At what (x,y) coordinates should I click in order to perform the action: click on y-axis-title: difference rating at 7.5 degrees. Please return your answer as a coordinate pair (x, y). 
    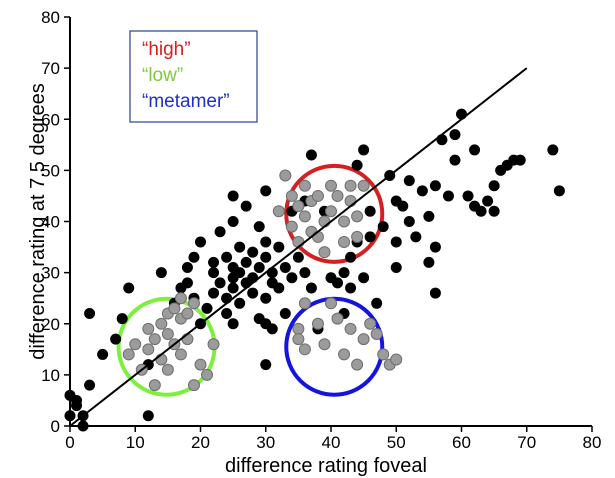
    Looking at the image, I should click on (38, 221).